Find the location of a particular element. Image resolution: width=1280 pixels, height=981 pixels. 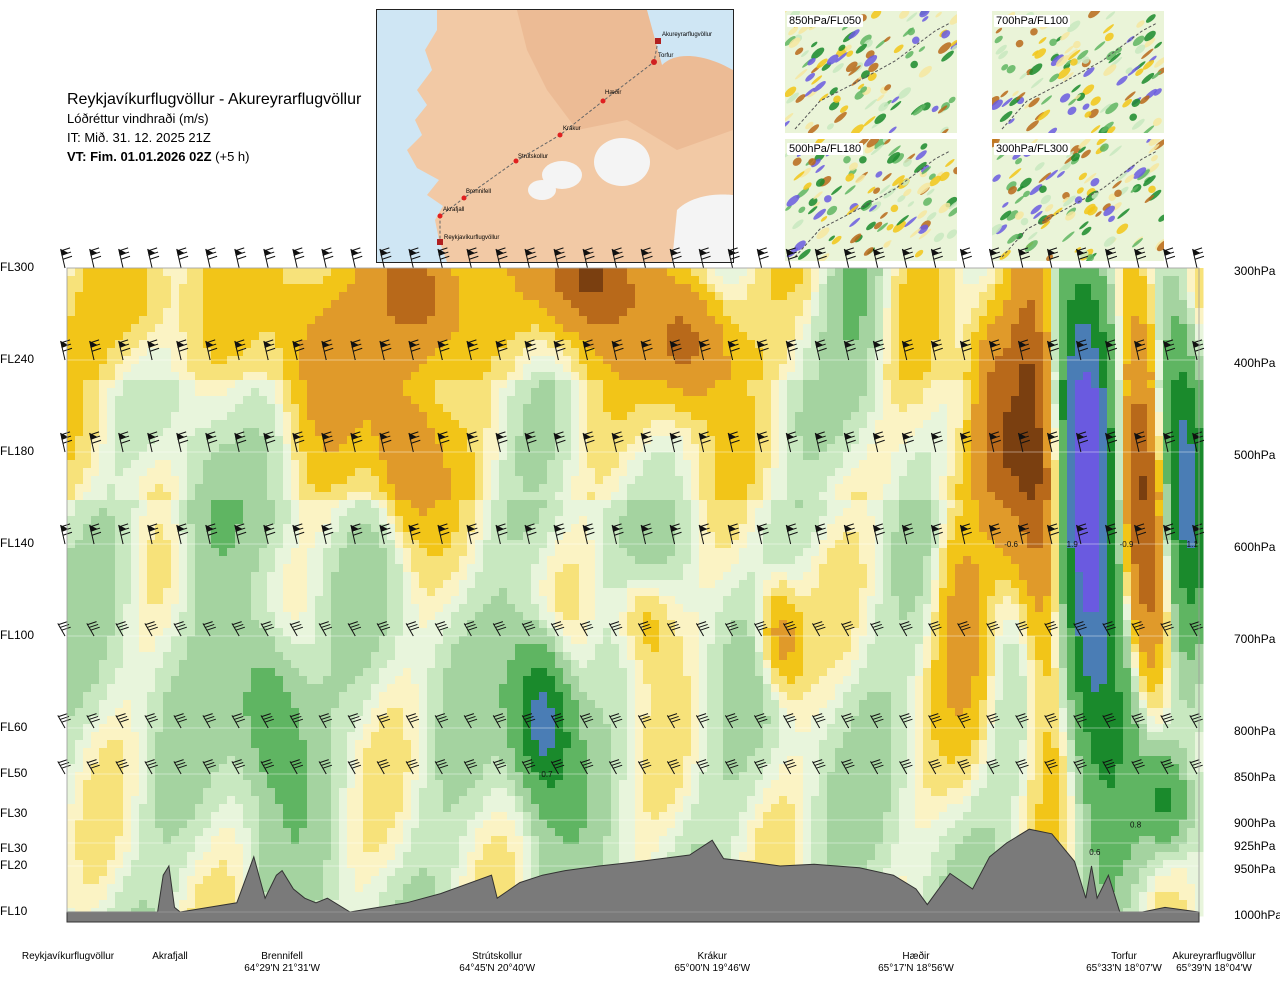

inset-700hpa: 700hPa/FL100 is located at coordinates (1078, 72).